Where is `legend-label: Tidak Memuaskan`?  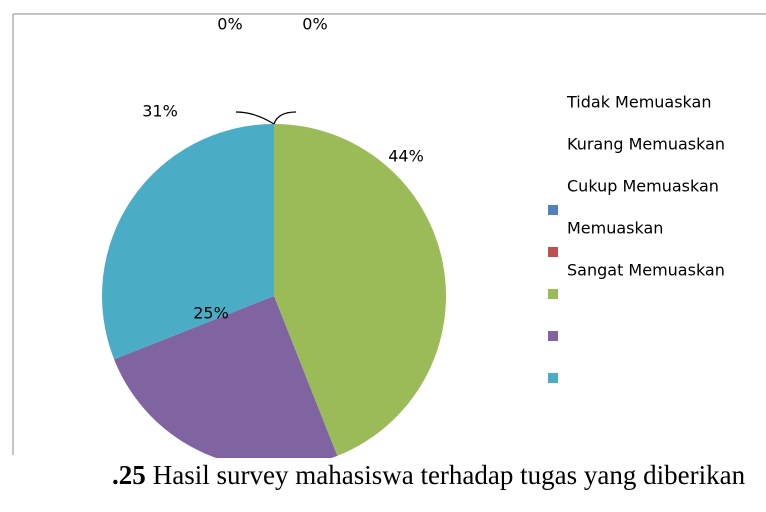
legend-label: Tidak Memuaskan is located at coordinates (638, 102).